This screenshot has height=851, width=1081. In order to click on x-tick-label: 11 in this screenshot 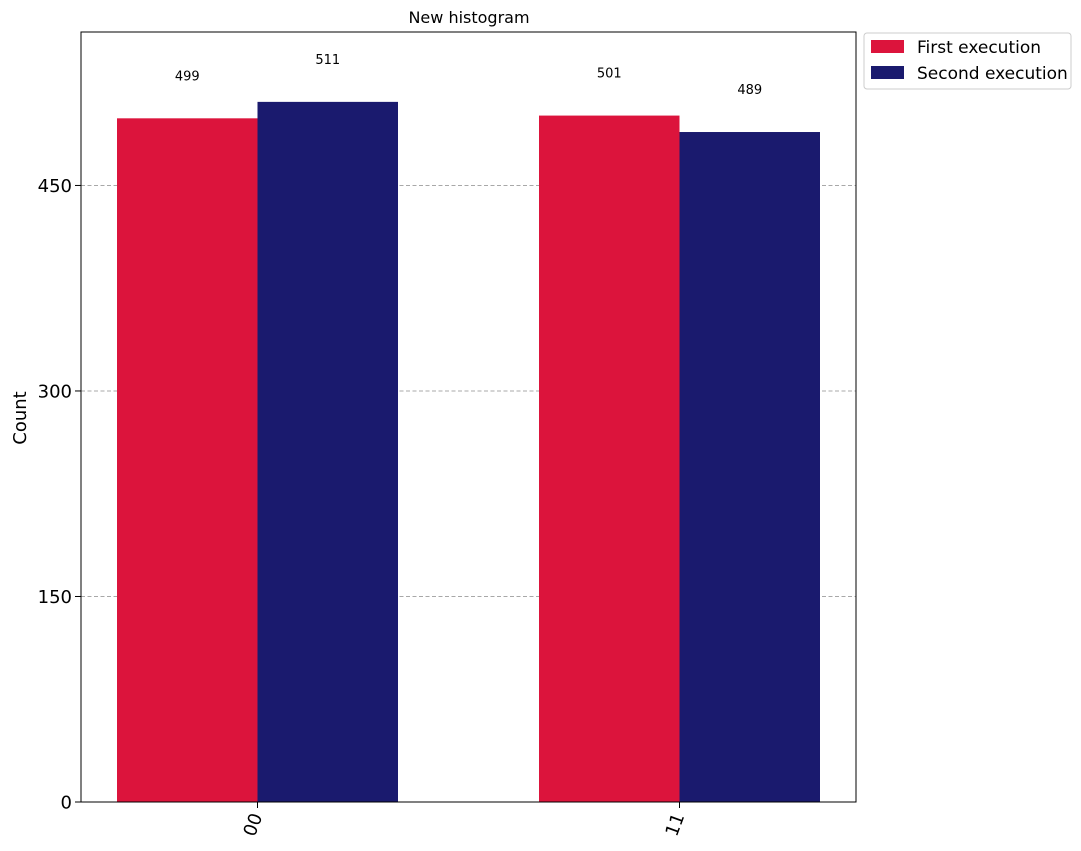, I will do `click(676, 825)`.